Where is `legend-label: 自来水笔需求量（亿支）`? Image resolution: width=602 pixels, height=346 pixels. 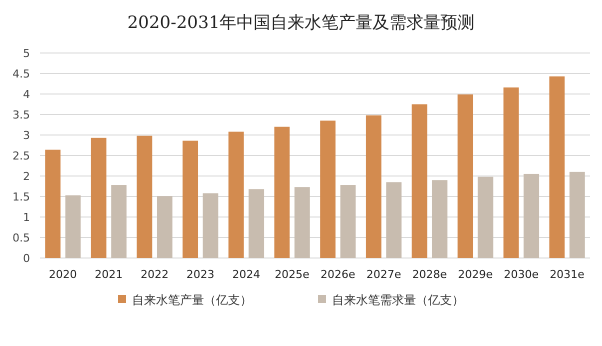
legend-label: 自来水笔需求量（亿支） is located at coordinates (398, 300).